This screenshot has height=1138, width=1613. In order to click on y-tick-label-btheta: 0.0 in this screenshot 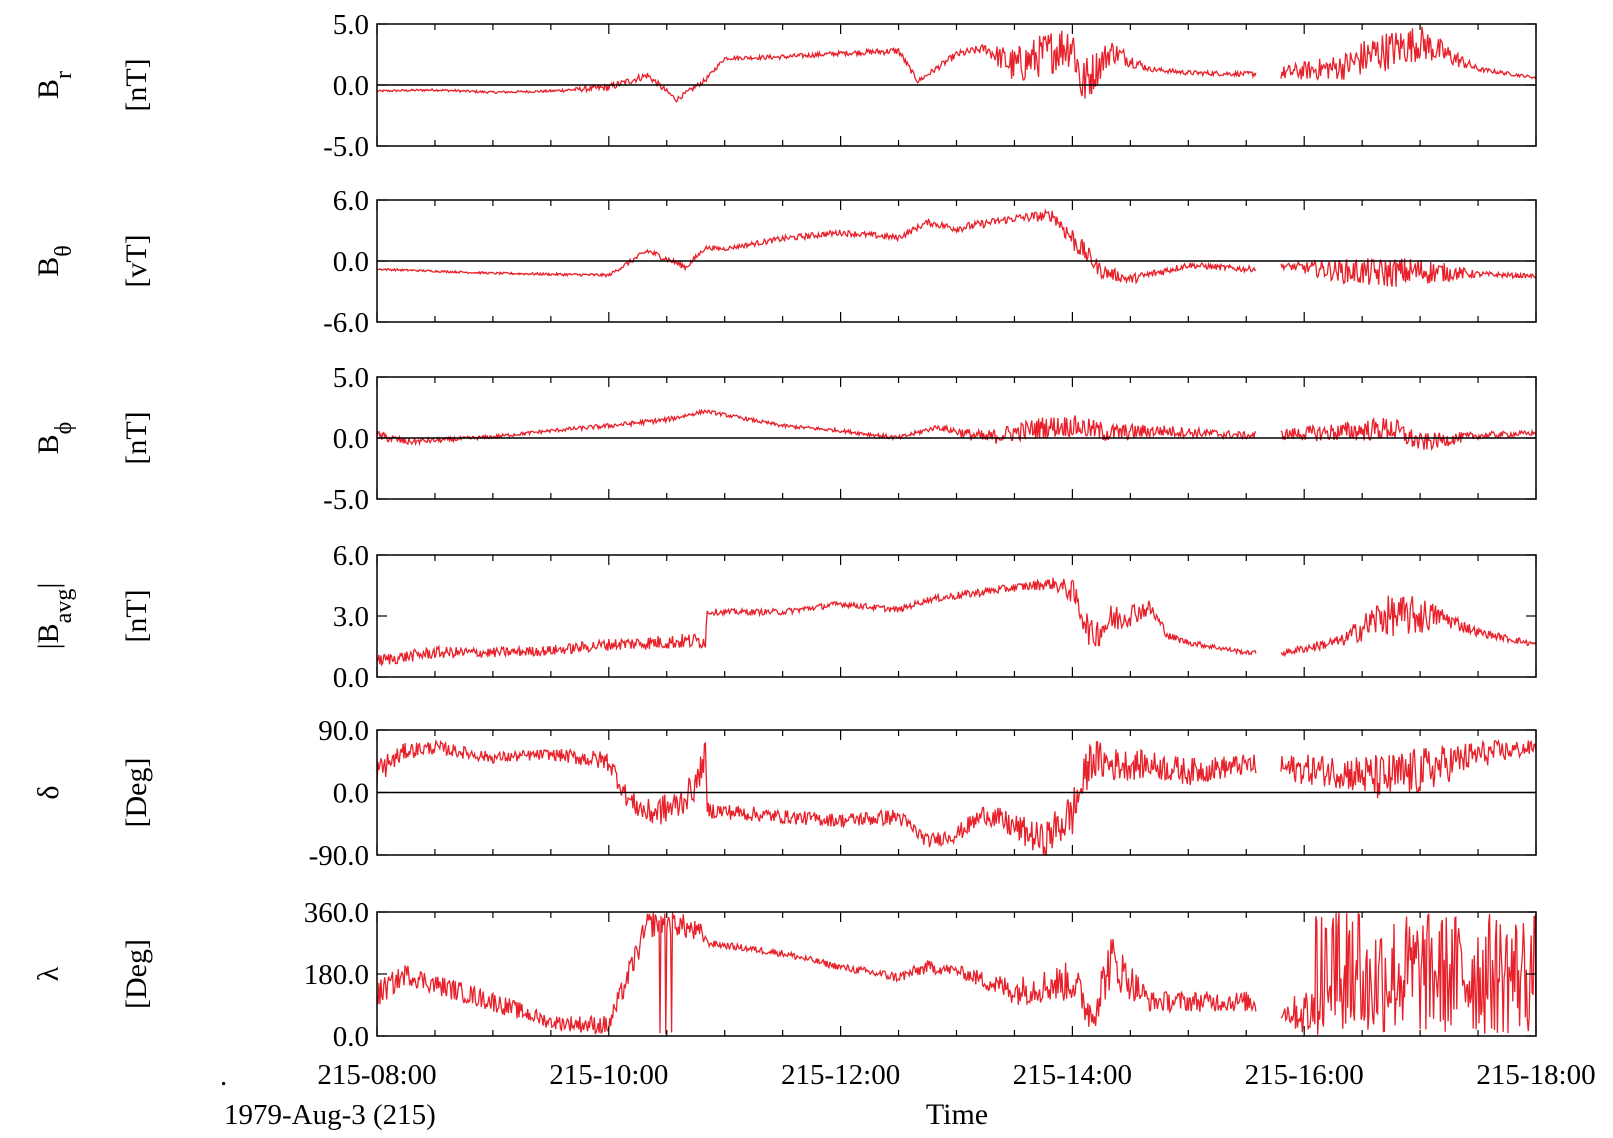, I will do `click(351, 262)`.